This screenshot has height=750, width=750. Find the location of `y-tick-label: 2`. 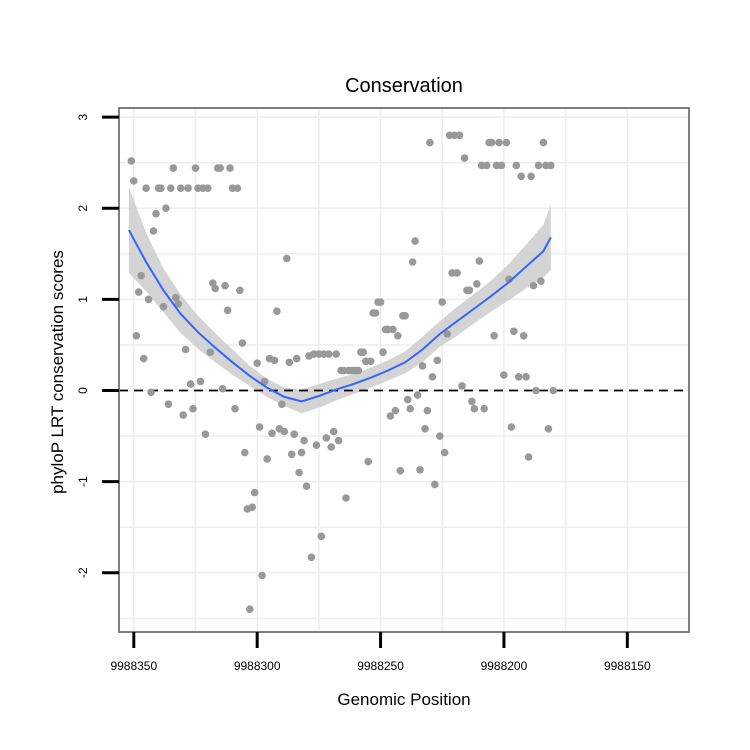

y-tick-label: 2 is located at coordinates (83, 208).